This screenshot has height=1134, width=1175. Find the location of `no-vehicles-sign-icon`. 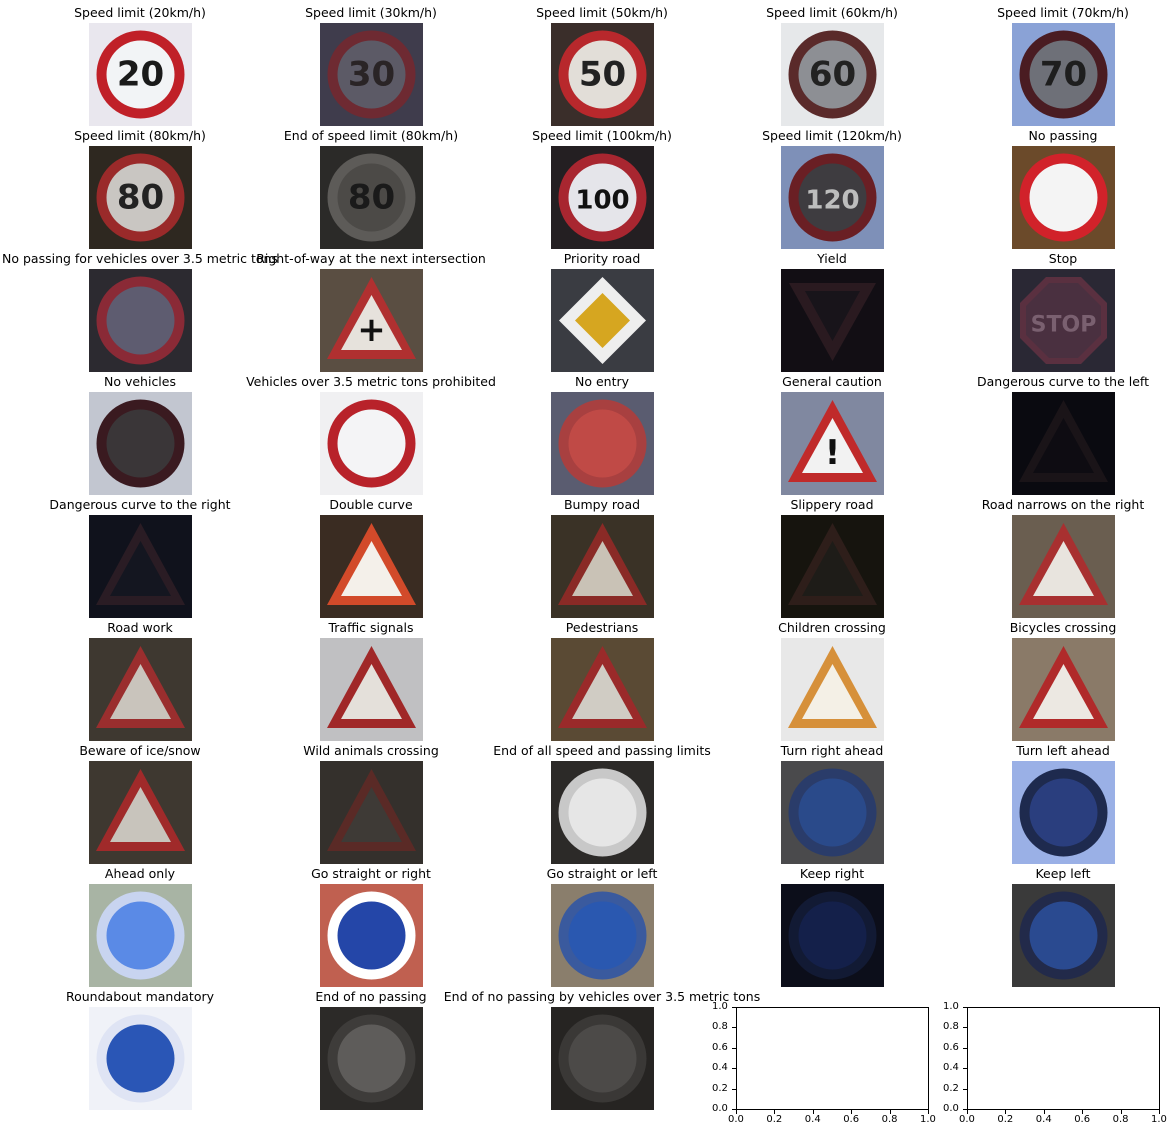

no-vehicles-sign-icon is located at coordinates (140, 443).